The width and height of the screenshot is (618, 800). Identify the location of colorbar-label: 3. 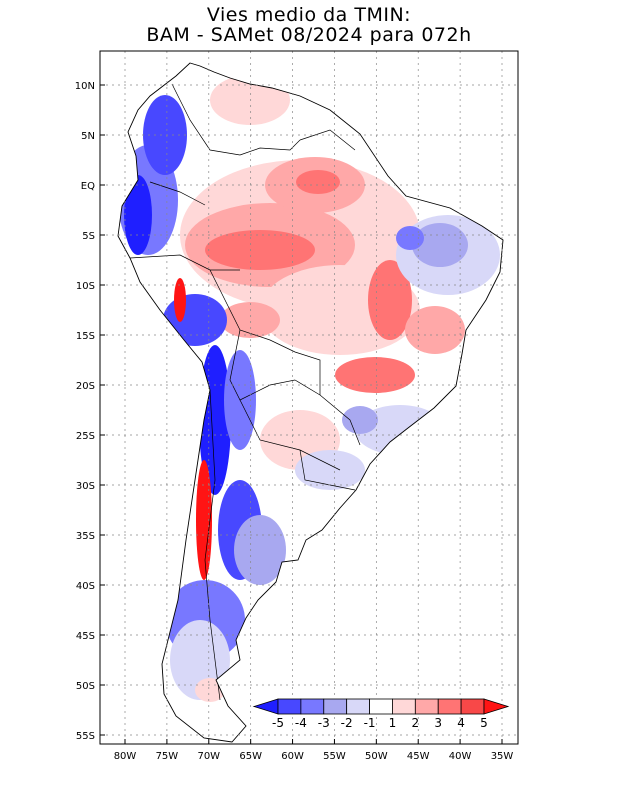
(438, 723).